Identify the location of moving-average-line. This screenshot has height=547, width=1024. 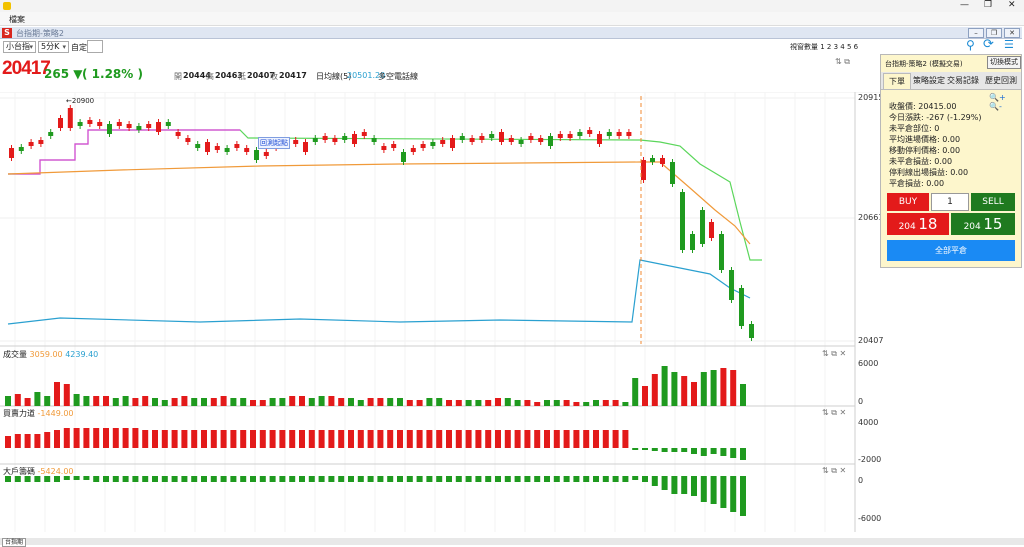
(379, 203).